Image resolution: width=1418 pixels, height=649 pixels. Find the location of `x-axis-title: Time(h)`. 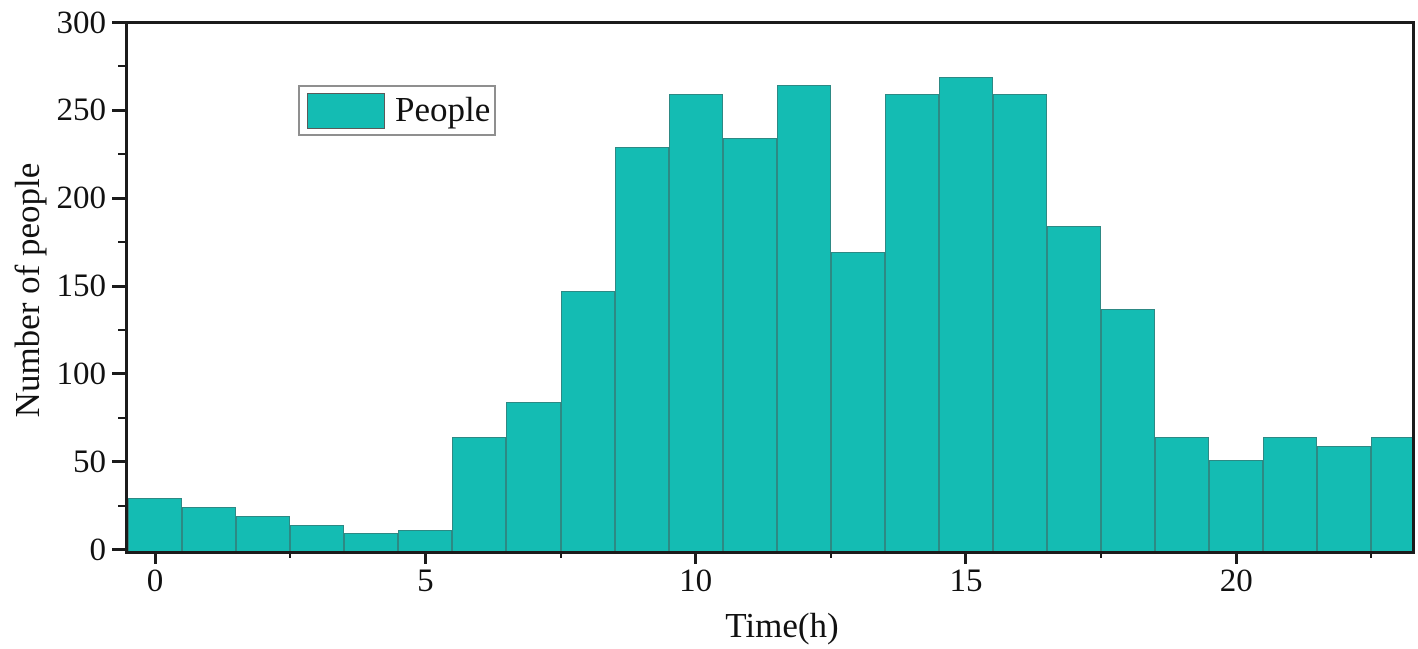

x-axis-title: Time(h) is located at coordinates (782, 625).